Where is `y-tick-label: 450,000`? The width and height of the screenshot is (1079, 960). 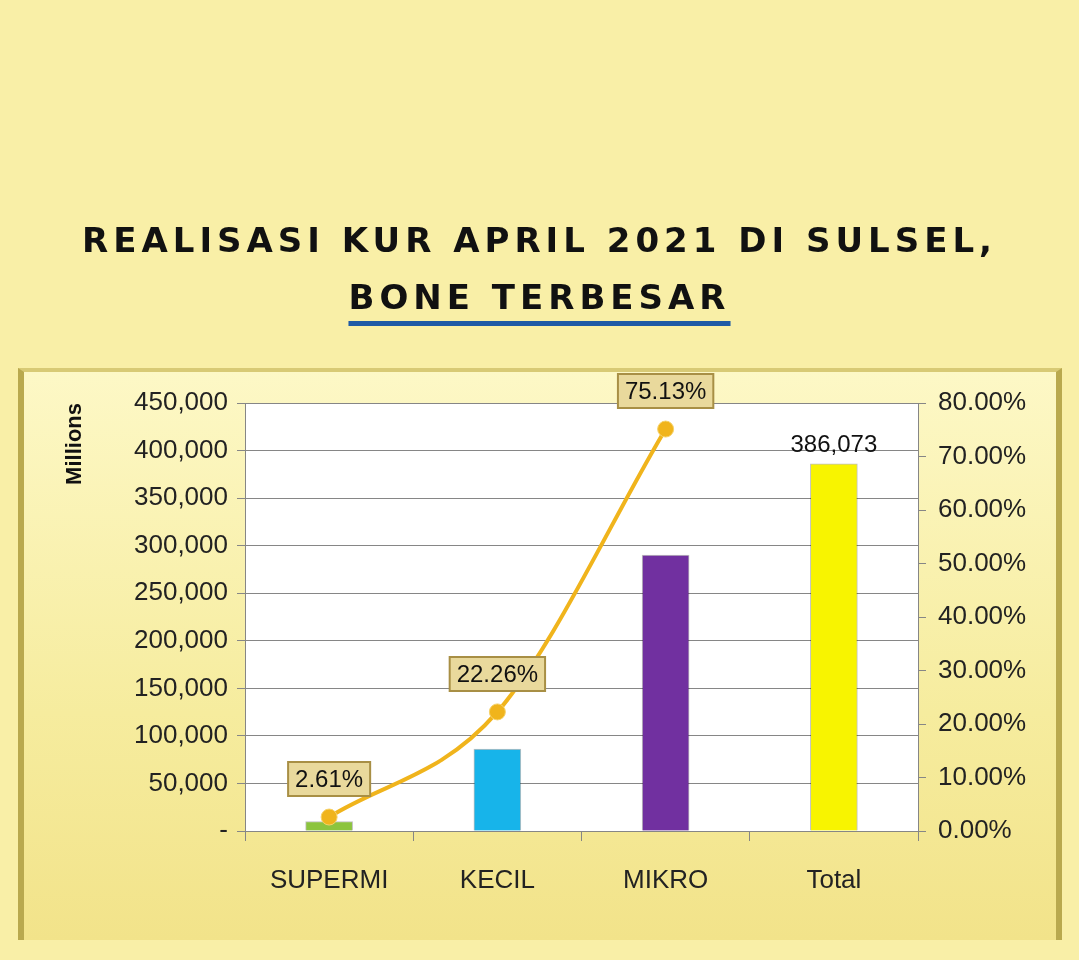
y-tick-label: 450,000 is located at coordinates (181, 401).